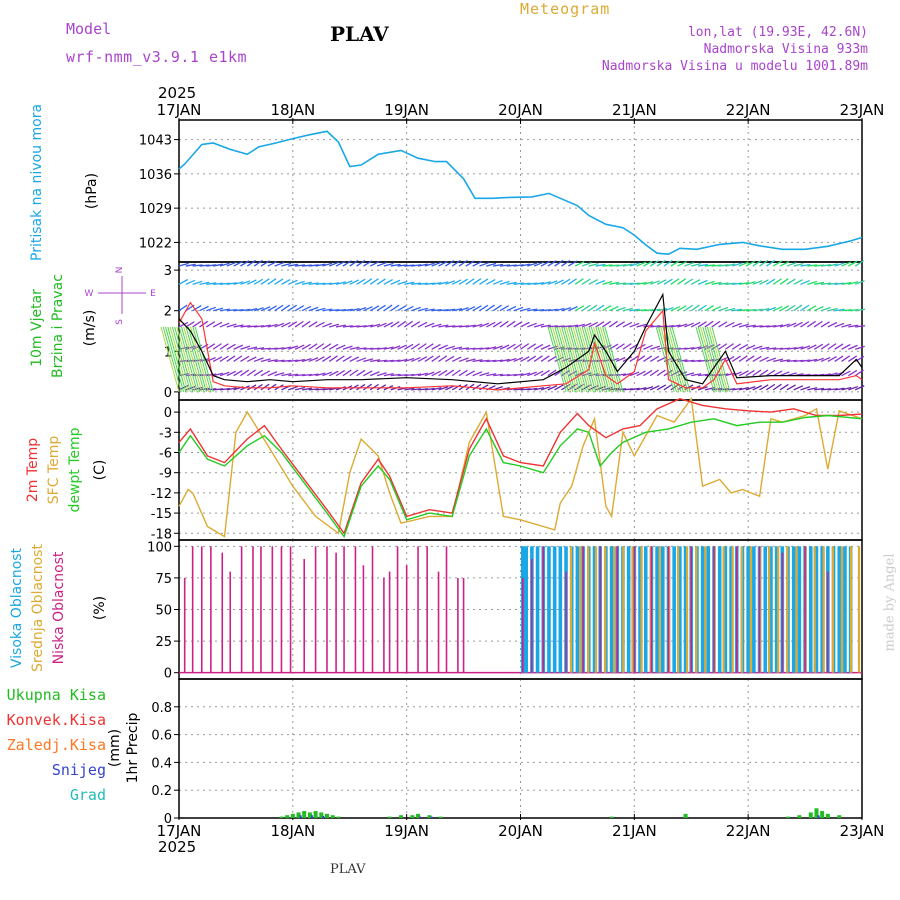 Image resolution: width=900 pixels, height=900 pixels. Describe the element at coordinates (161, 534) in the screenshot. I see `temperature-y-tick-label: -18` at that location.